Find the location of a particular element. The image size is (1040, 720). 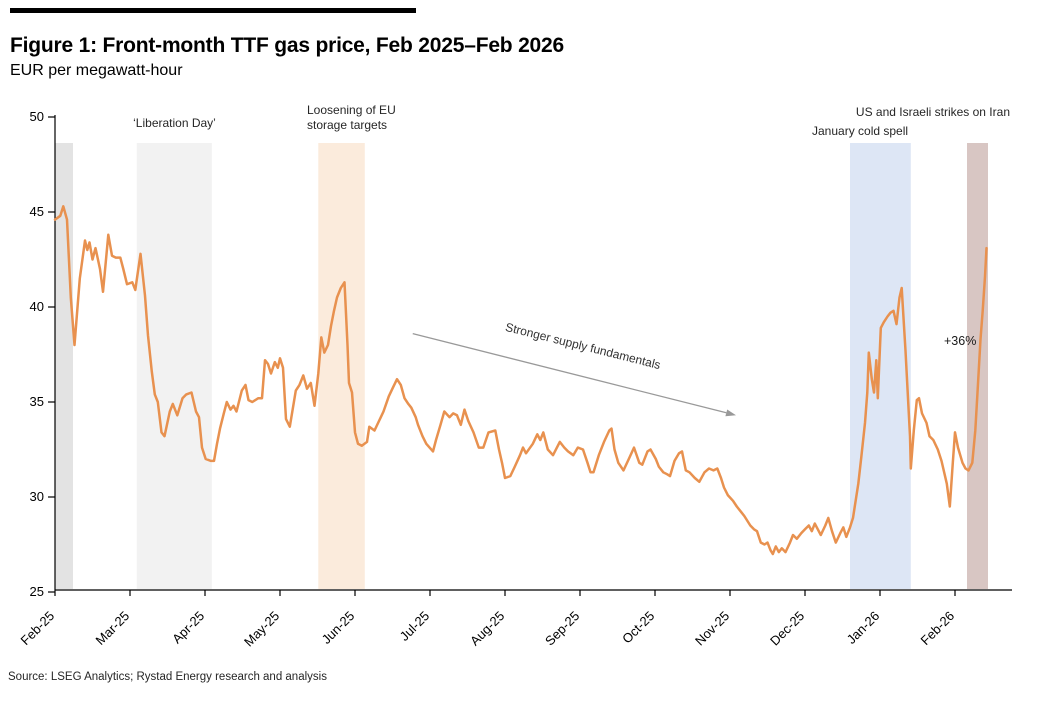

figure-subtitle: EUR per megawatt-hour is located at coordinates (96, 70).